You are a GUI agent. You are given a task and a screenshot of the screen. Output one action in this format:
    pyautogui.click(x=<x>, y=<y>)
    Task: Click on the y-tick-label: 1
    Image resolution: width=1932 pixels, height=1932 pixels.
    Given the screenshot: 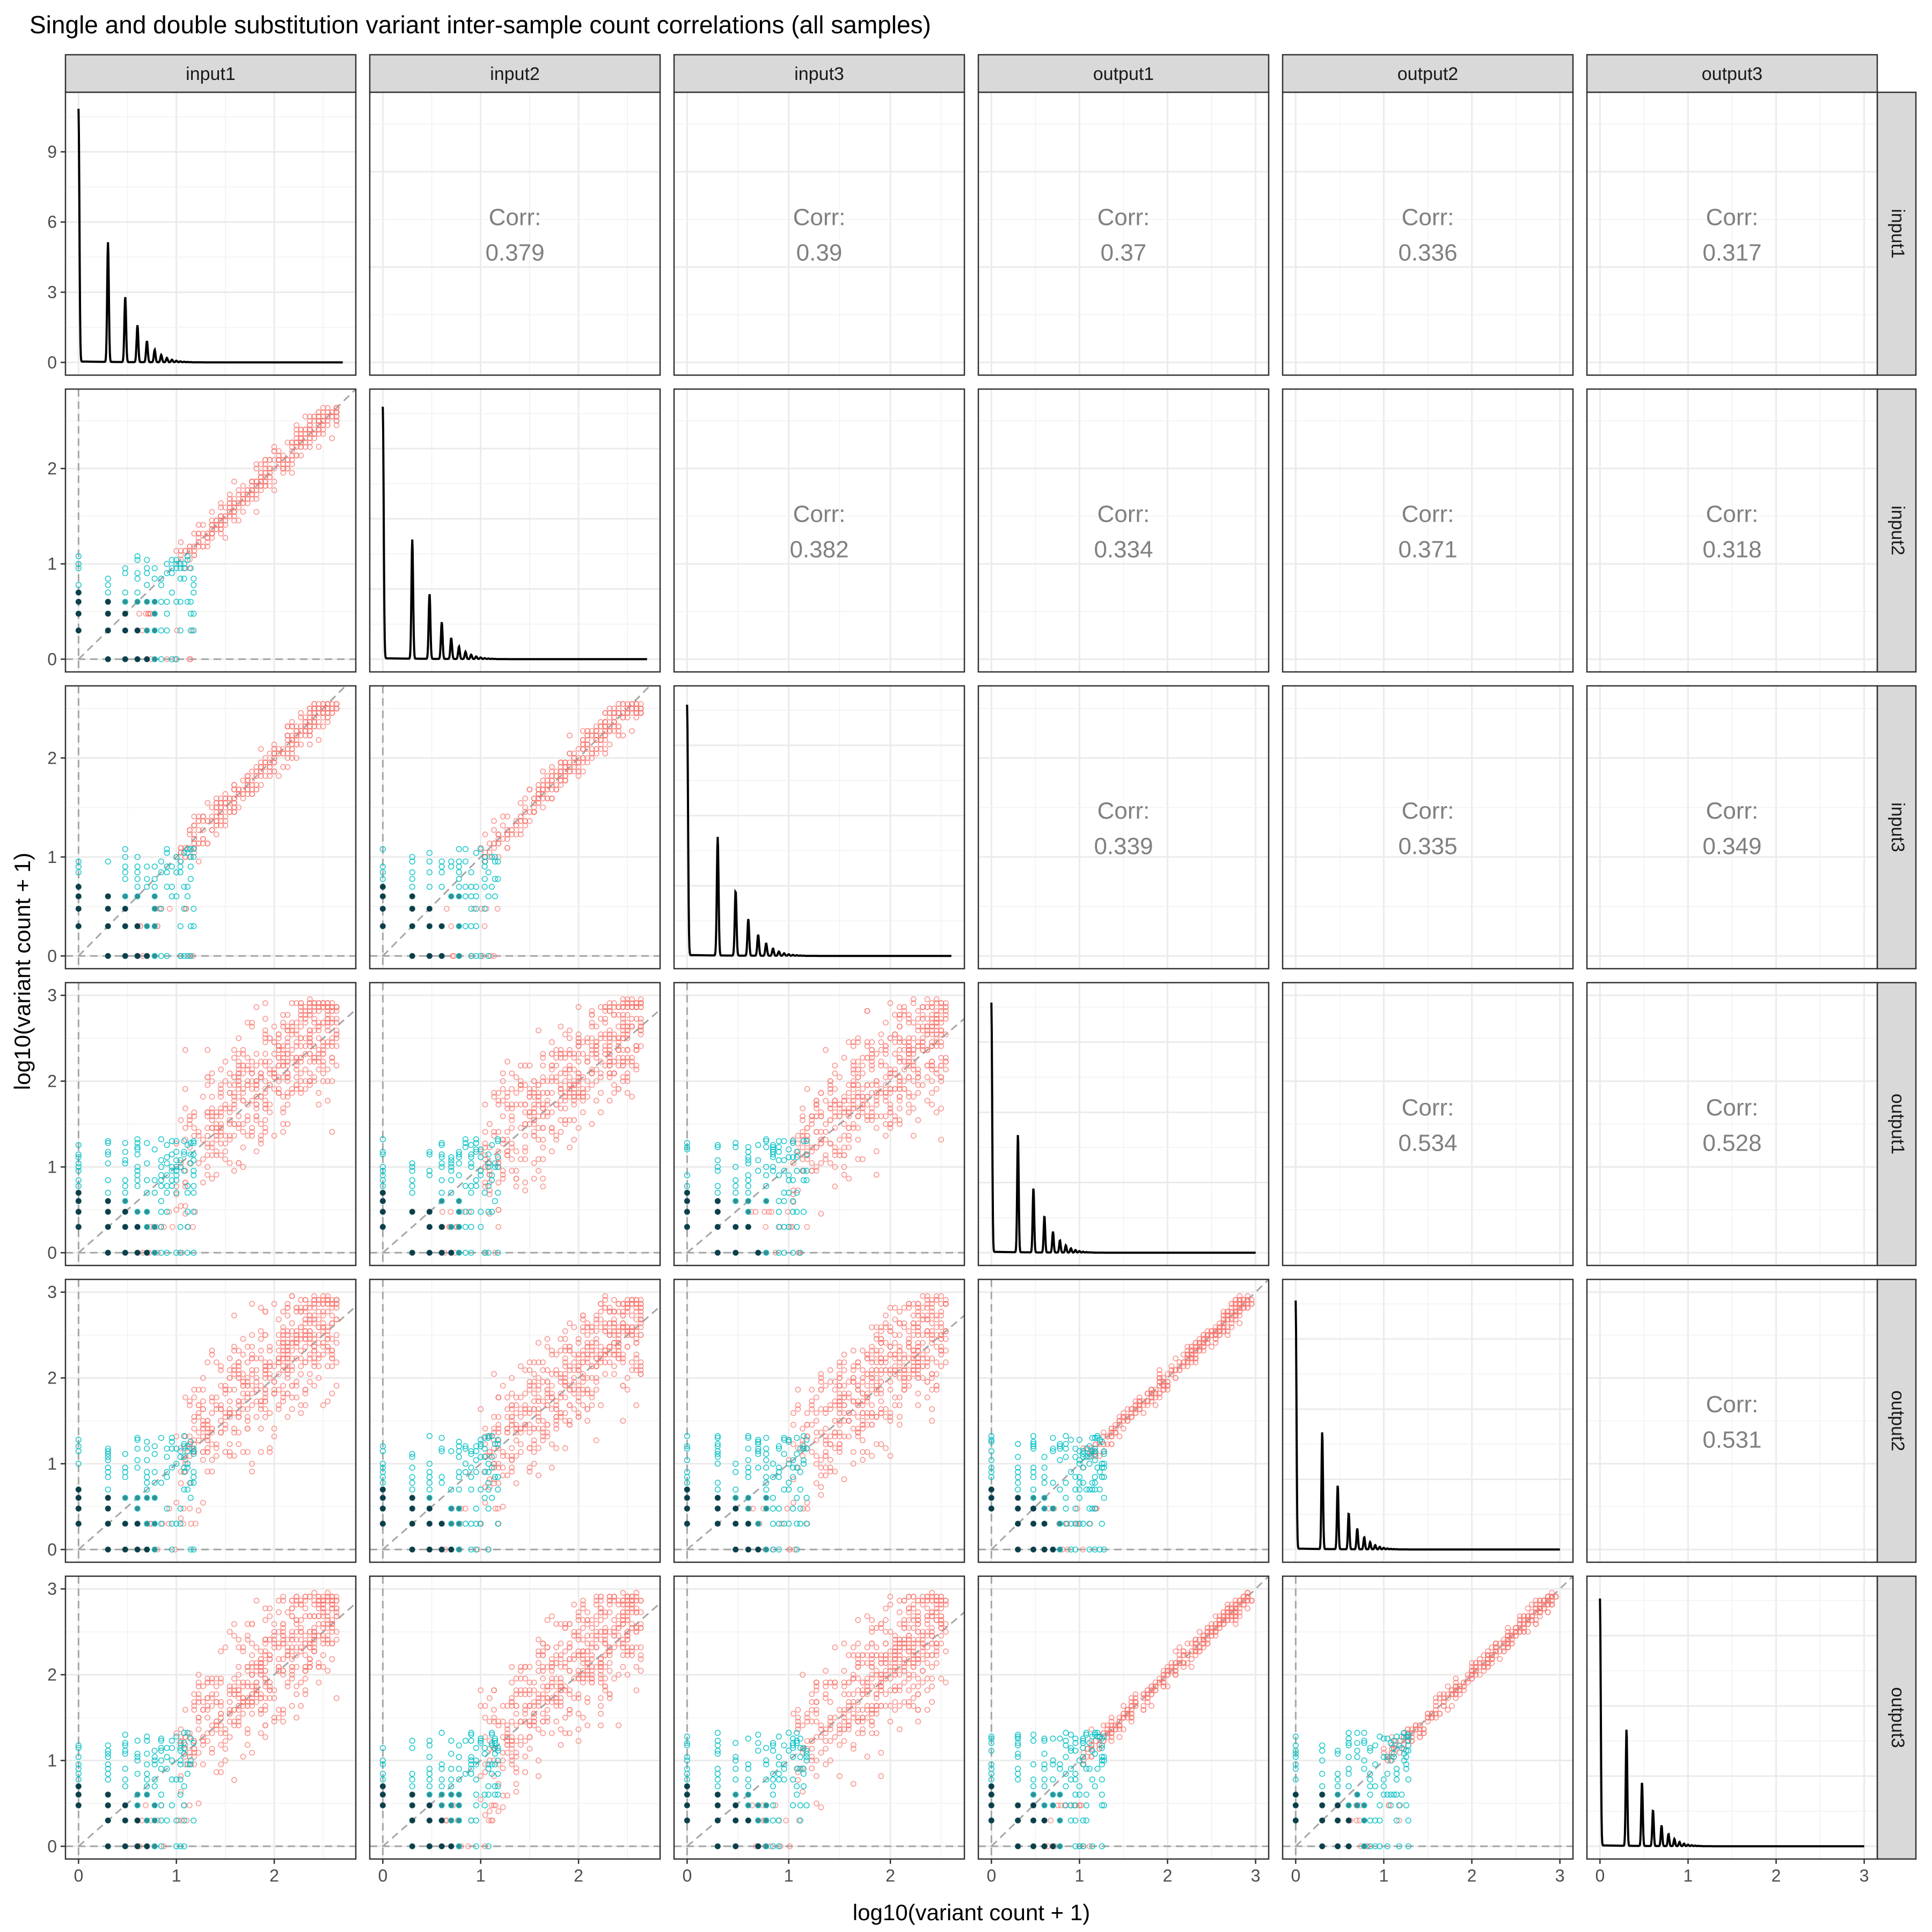 What is the action you would take?
    pyautogui.click(x=52, y=1166)
    